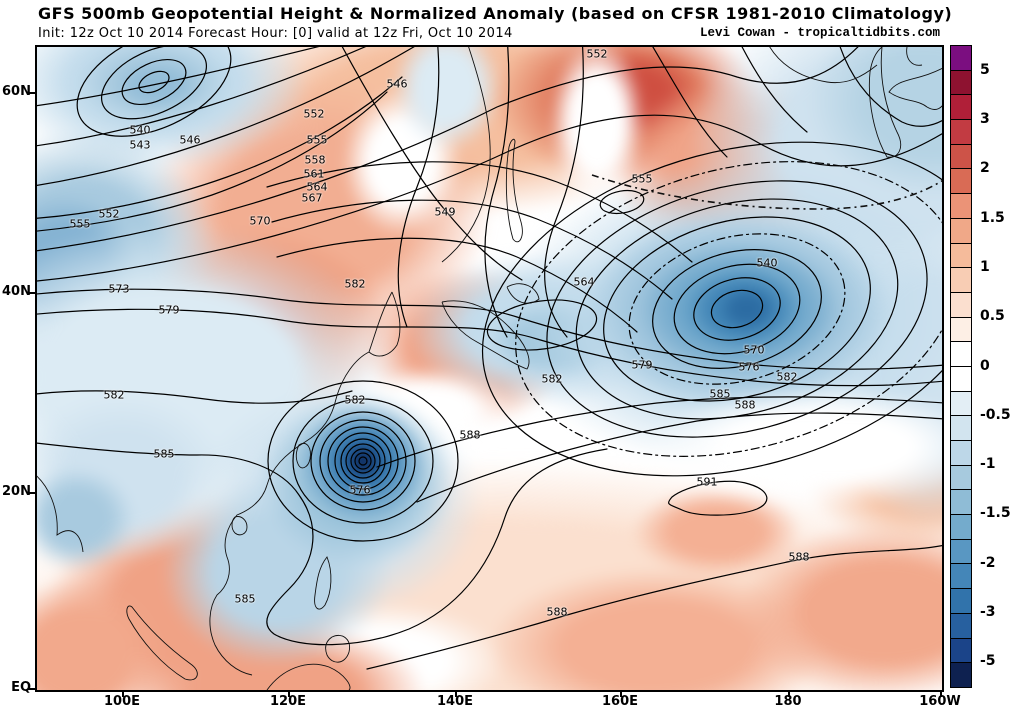 Image resolution: width=1024 pixels, height=715 pixels. What do you see at coordinates (988, 612) in the screenshot?
I see `colorbar-tick-label: -3` at bounding box center [988, 612].